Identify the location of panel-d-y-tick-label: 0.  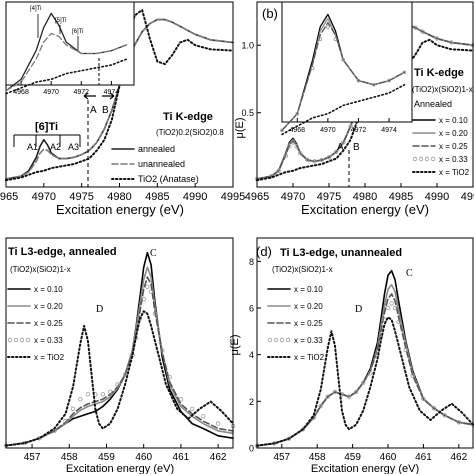
(251, 449).